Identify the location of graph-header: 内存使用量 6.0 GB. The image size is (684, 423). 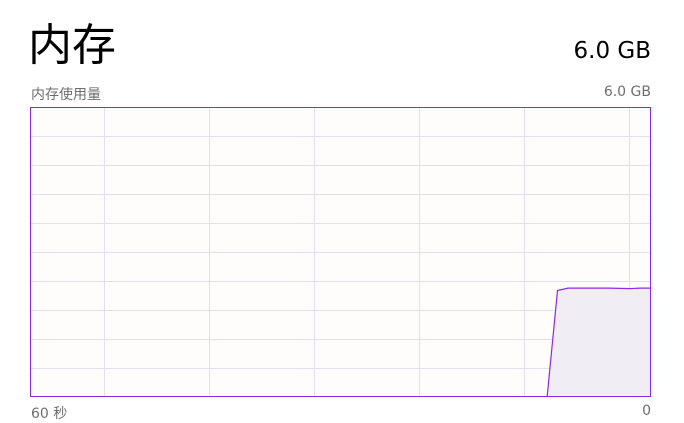
(341, 94).